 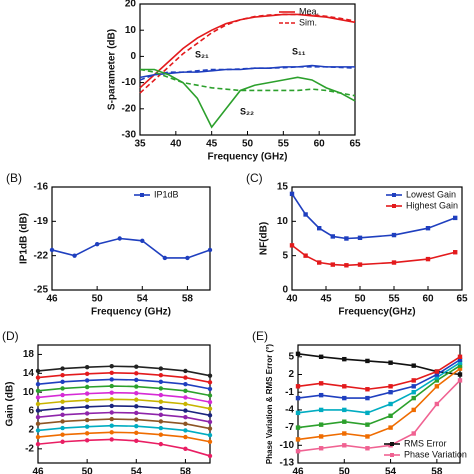 I want to click on x-tick-label: 55, so click(x=394, y=299).